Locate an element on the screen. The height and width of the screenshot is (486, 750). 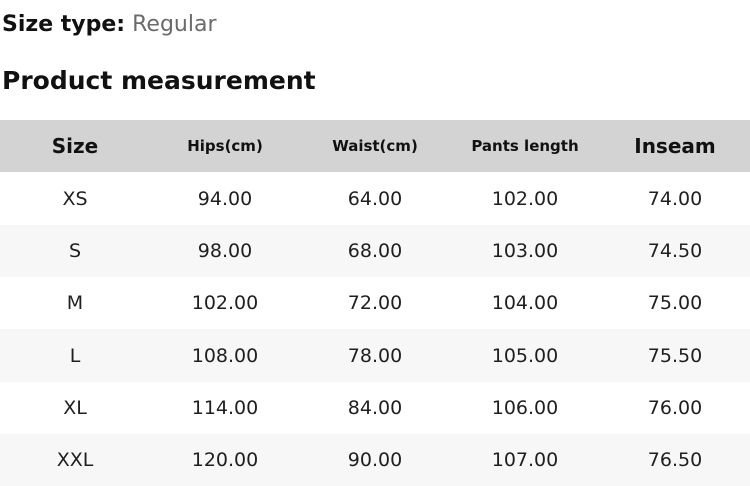
cell-waist: 78.00 is located at coordinates (375, 355).